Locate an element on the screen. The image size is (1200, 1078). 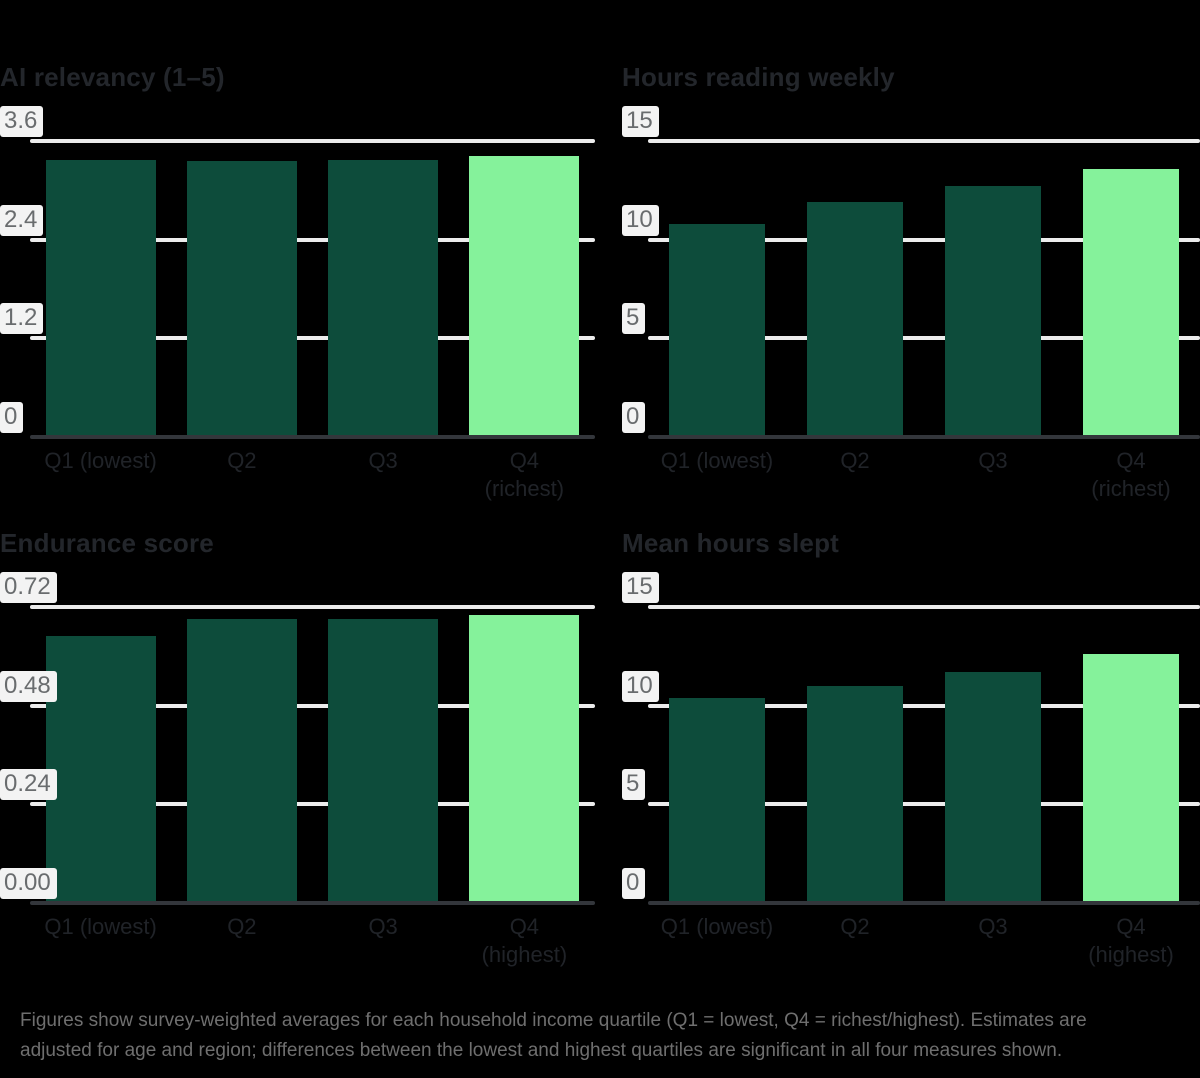
chart-title: Hours reading weekly is located at coordinates (758, 77).